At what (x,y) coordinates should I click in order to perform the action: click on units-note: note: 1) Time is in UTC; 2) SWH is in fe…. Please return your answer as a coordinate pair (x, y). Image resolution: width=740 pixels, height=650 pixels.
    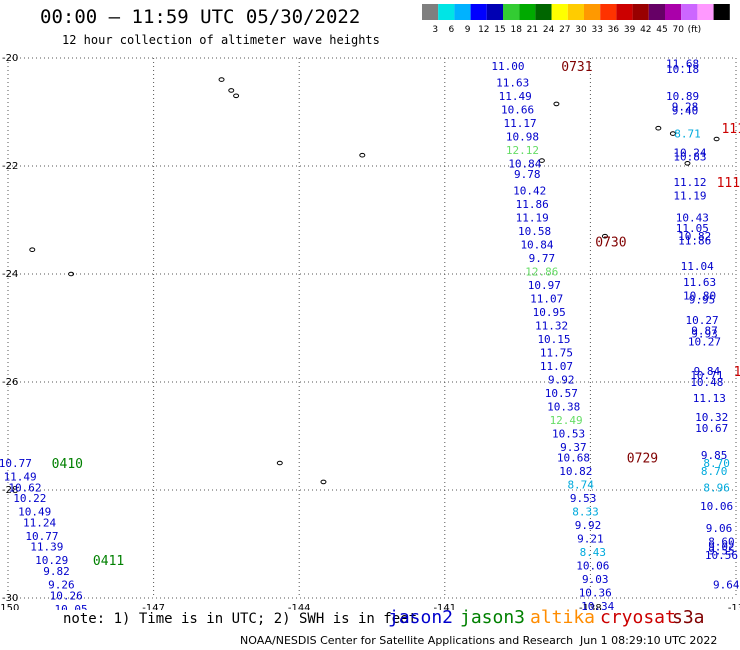
    Looking at the image, I should click on (240, 619).